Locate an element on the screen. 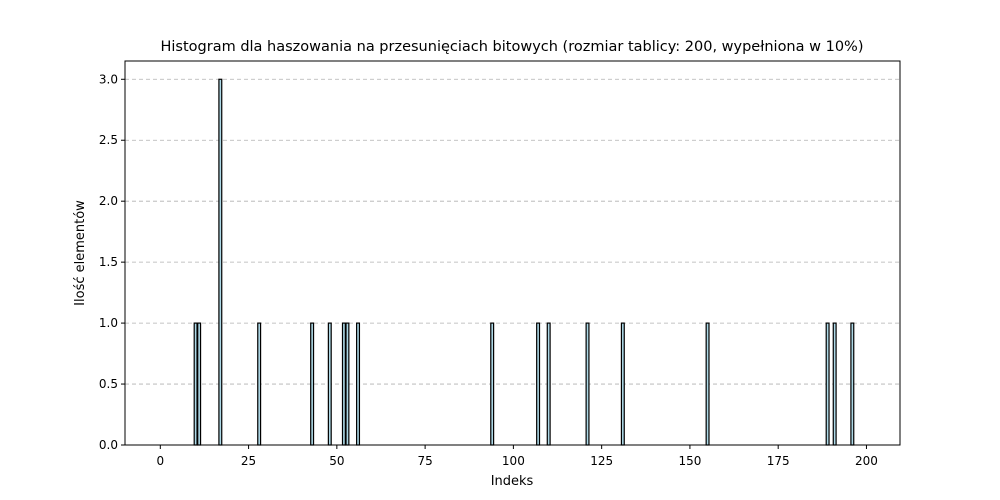 The image size is (1000, 500). x-tick-label: 50 is located at coordinates (336, 461).